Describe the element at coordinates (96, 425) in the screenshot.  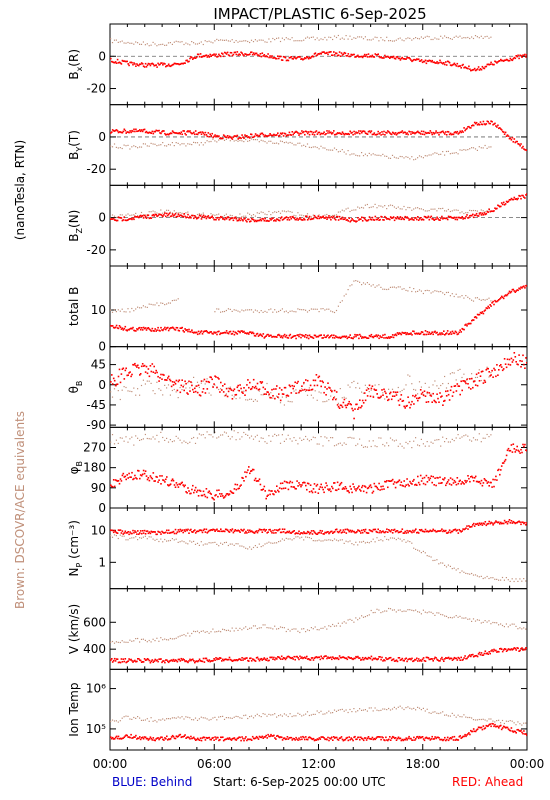
I see `y-tick-label: -90` at that location.